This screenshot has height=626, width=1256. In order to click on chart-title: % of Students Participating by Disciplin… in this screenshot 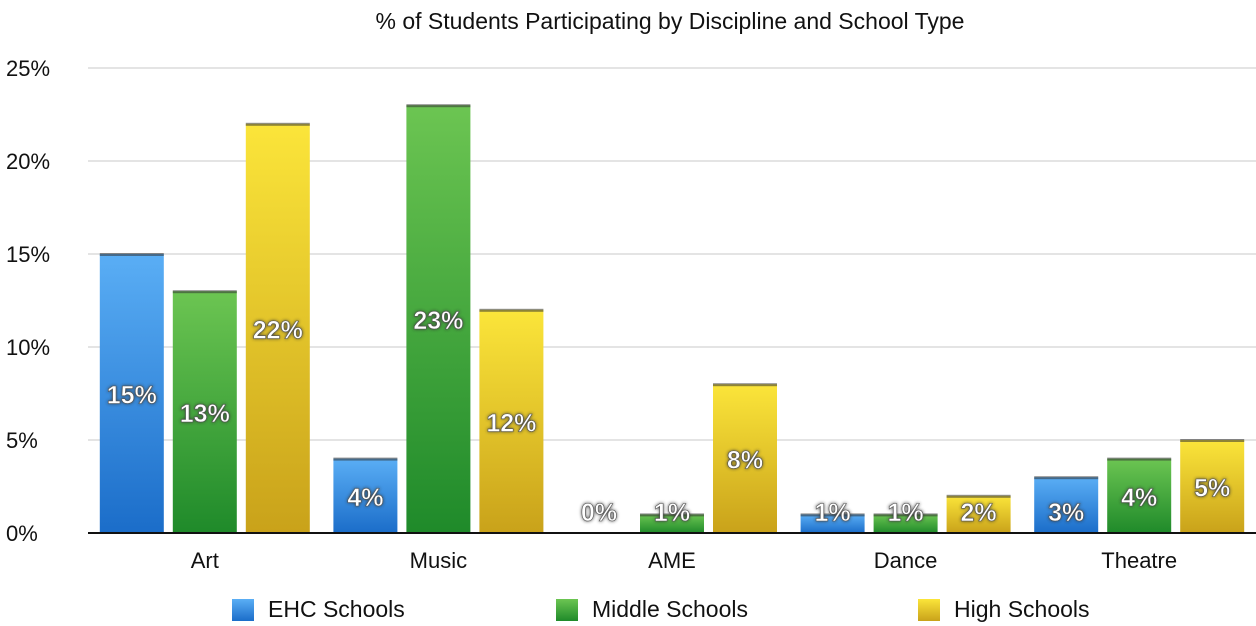, I will do `click(670, 21)`.